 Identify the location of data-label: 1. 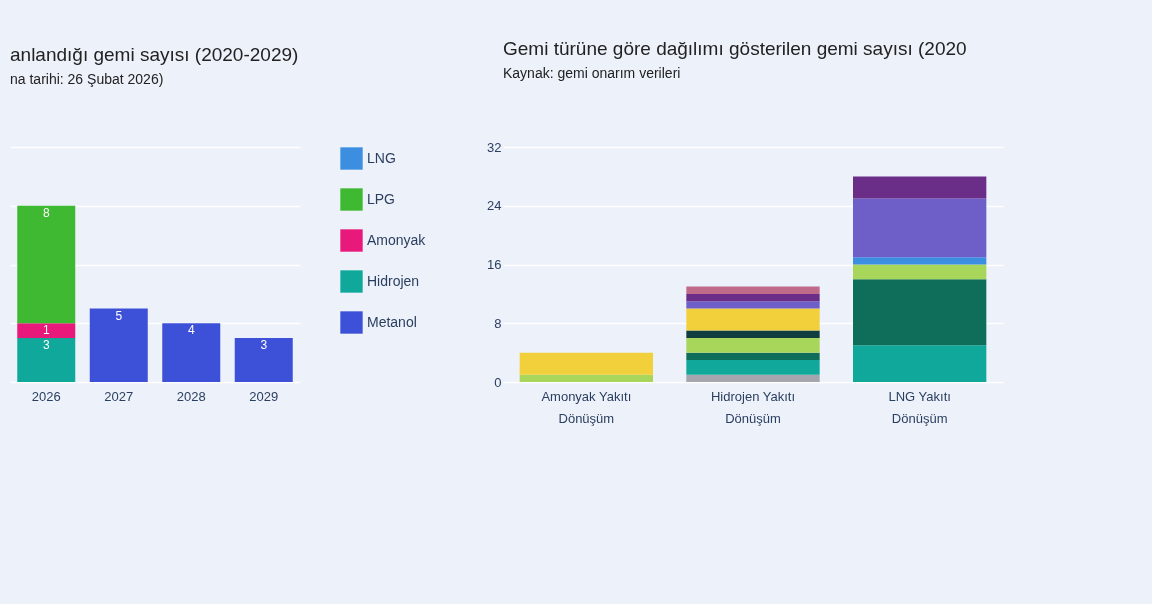
(46, 330).